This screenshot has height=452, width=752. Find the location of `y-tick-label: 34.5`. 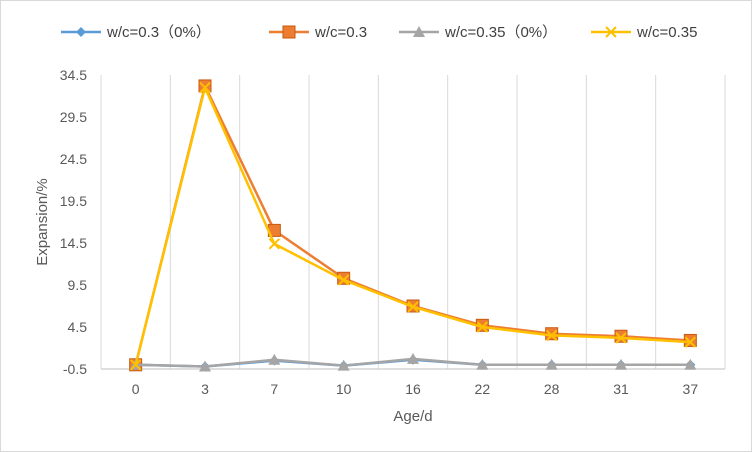

y-tick-label: 34.5 is located at coordinates (73, 75).